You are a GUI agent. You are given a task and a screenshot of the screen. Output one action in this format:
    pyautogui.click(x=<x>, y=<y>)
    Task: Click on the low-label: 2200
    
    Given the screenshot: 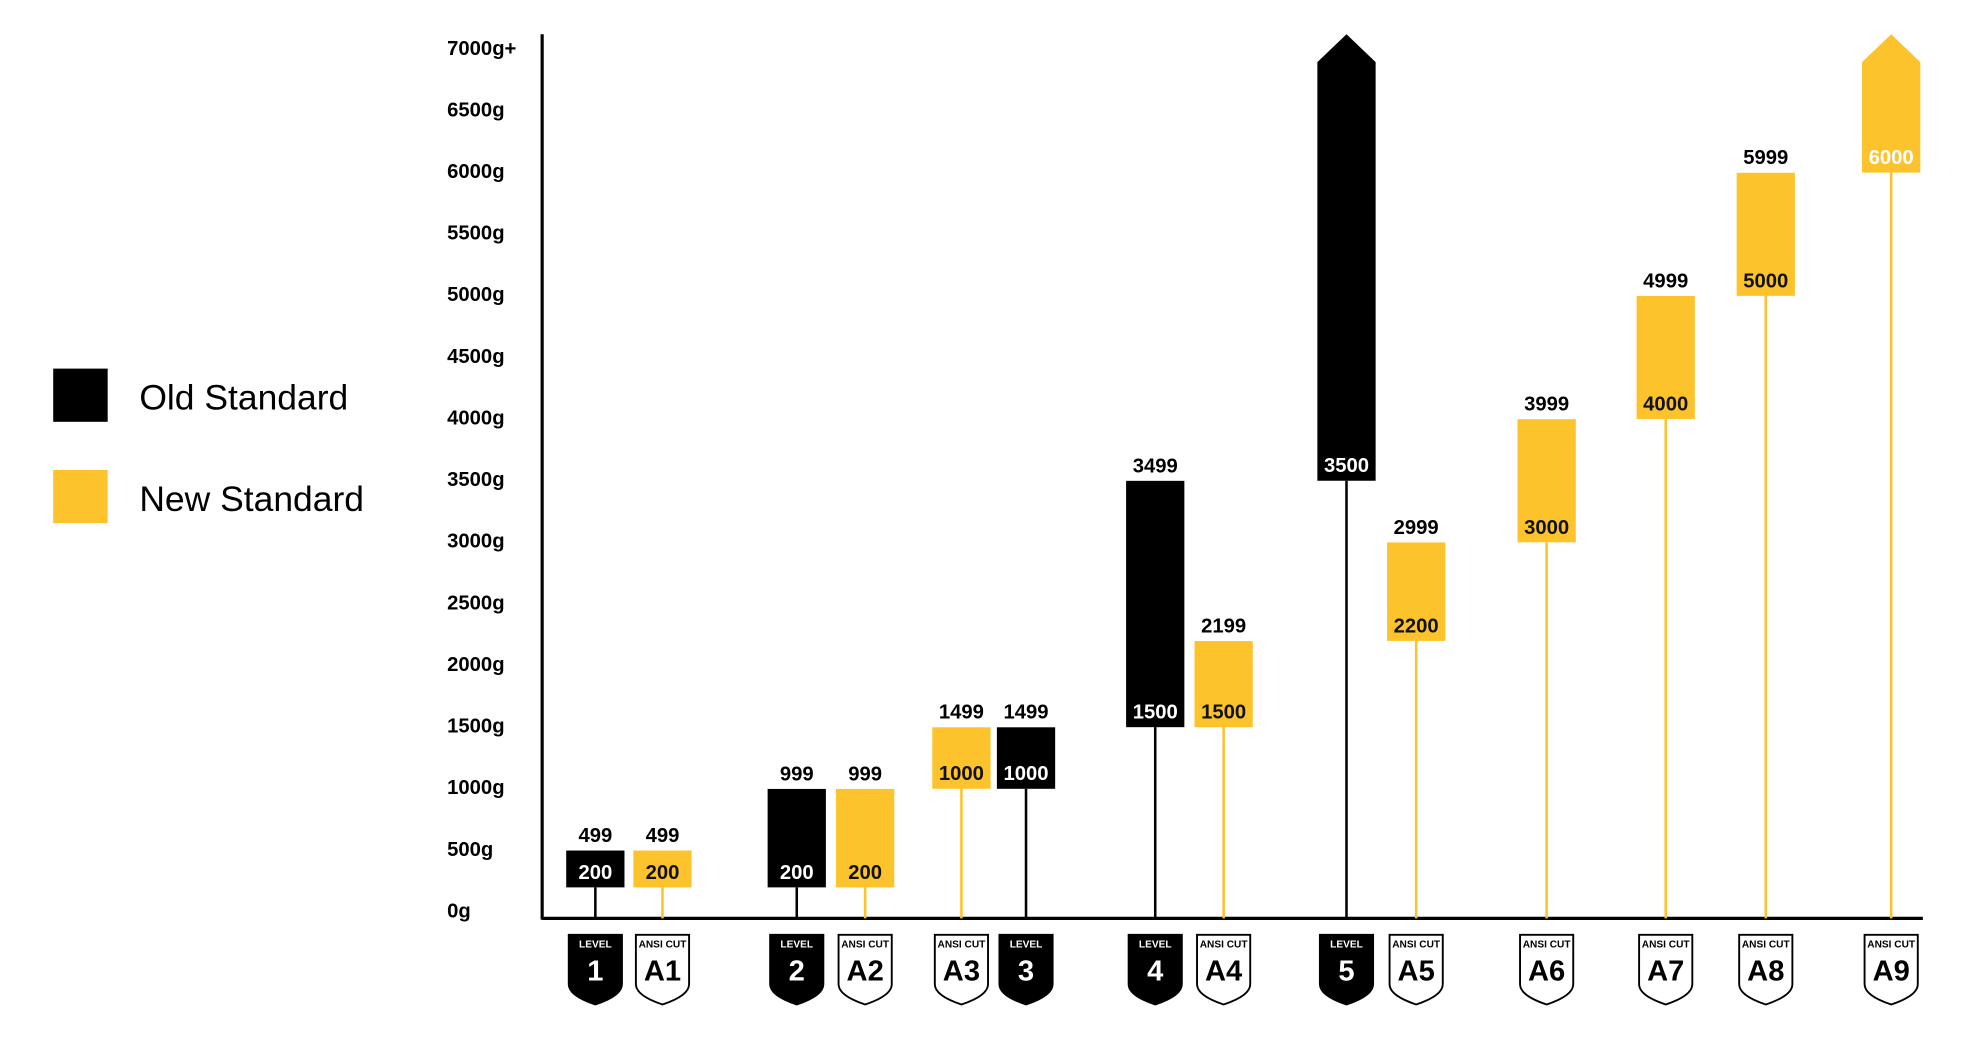 What is the action you would take?
    pyautogui.click(x=1416, y=626)
    